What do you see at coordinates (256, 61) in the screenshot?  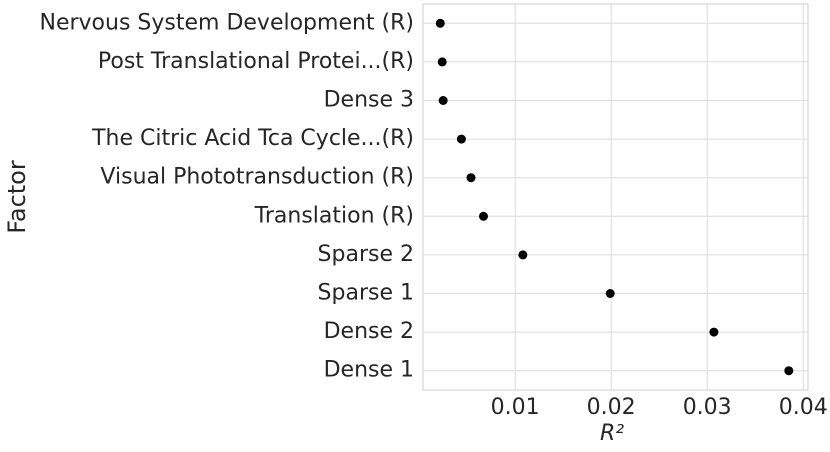 I see `y-tick-label: Post Translational Protei...(R)` at bounding box center [256, 61].